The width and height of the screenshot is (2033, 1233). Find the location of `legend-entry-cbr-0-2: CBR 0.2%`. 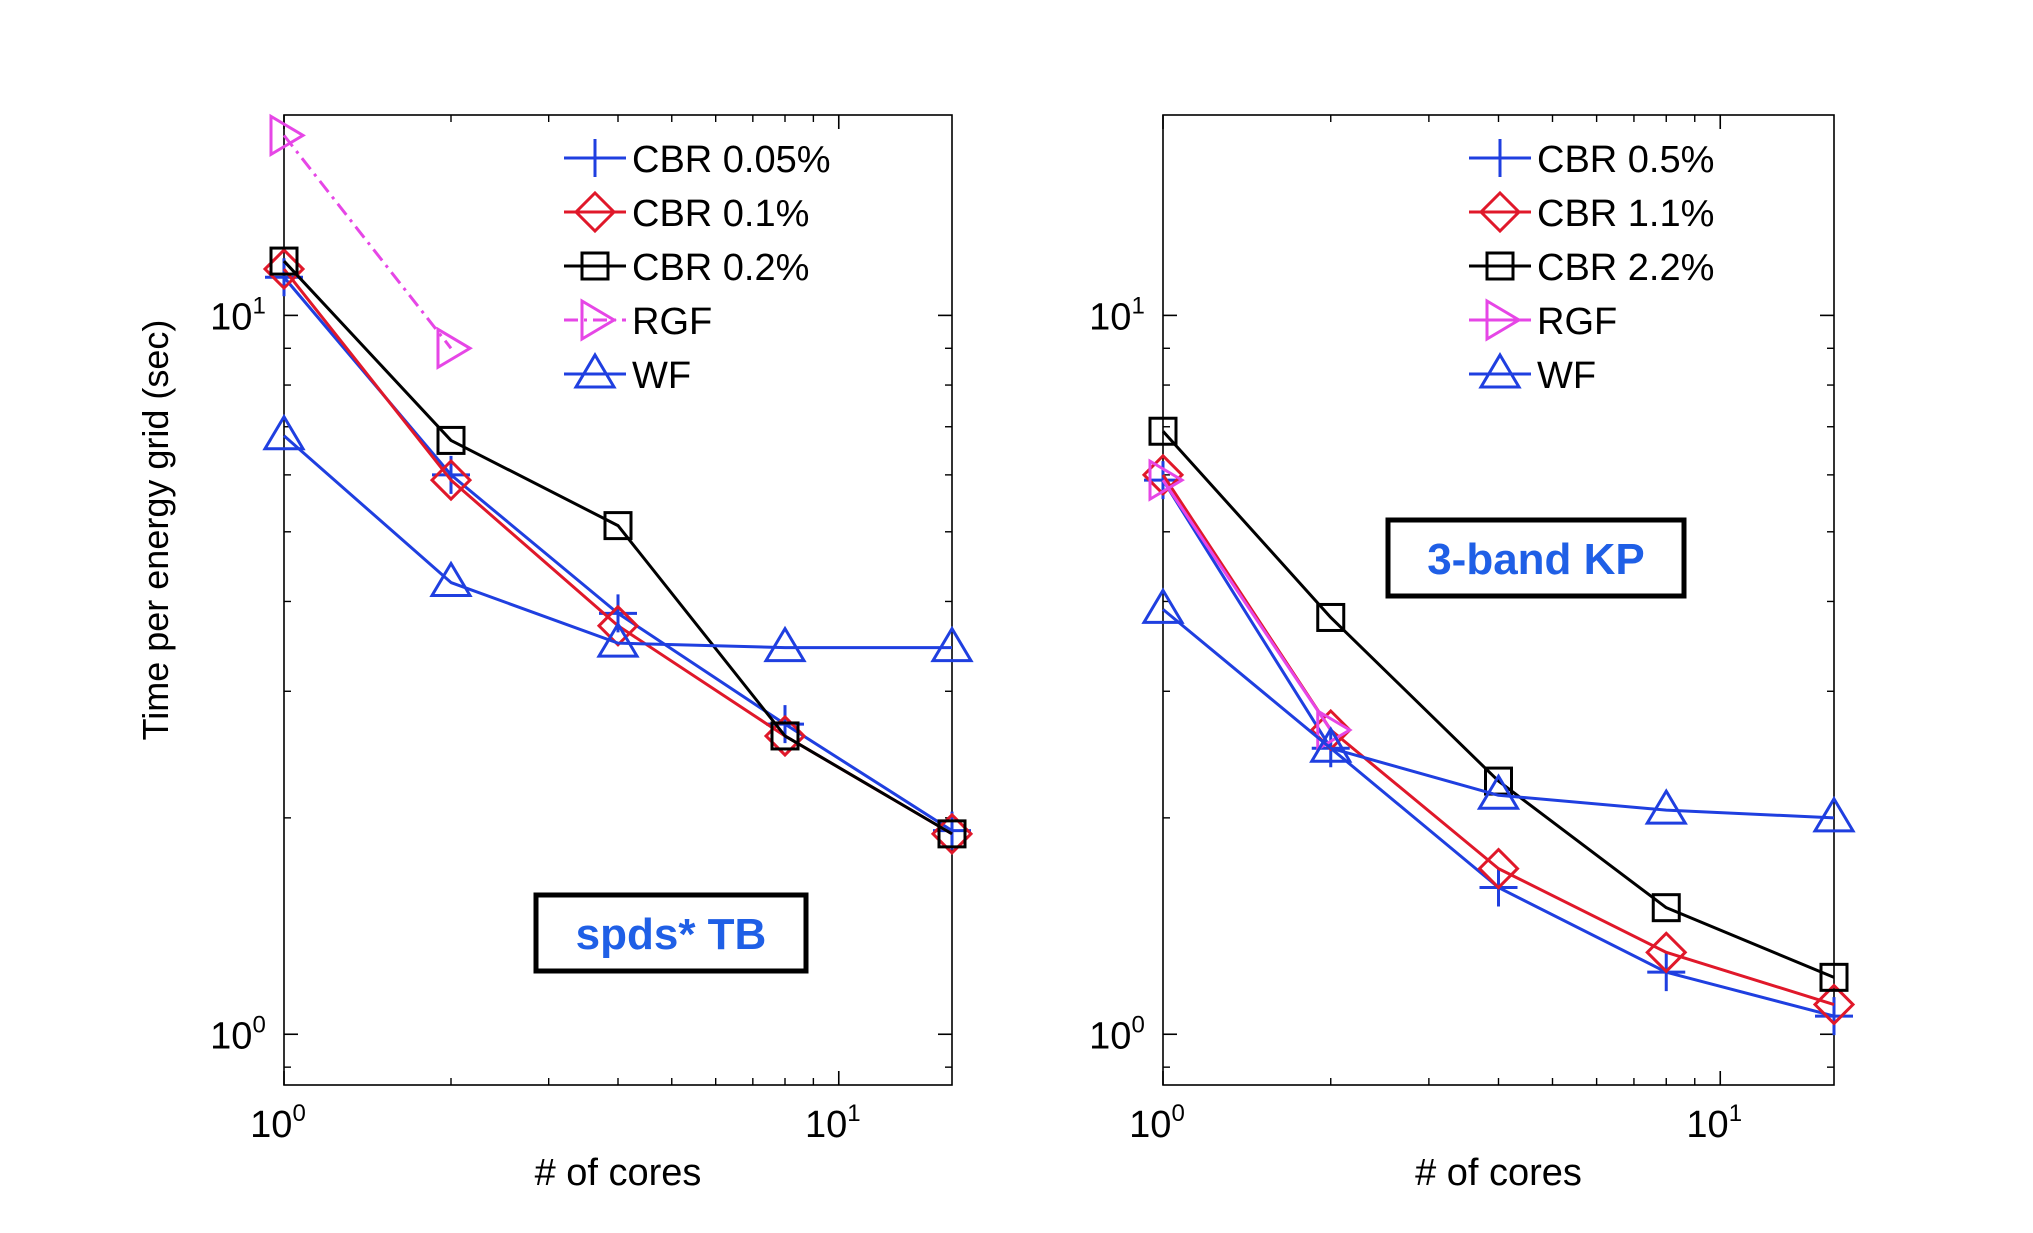

legend-entry-cbr-0-2: CBR 0.2% is located at coordinates (686, 268).